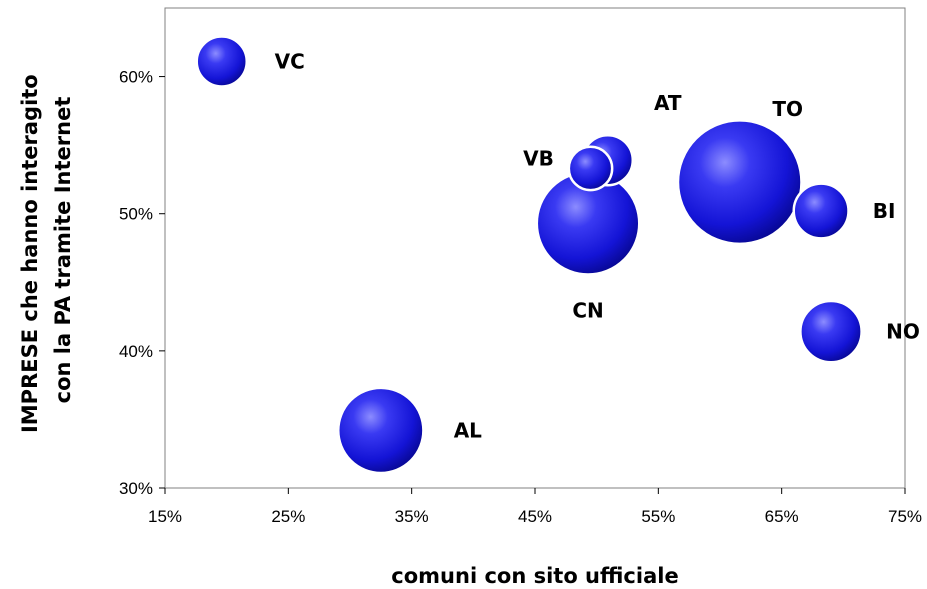 The width and height of the screenshot is (927, 589). I want to click on bubble-no, so click(831, 331).